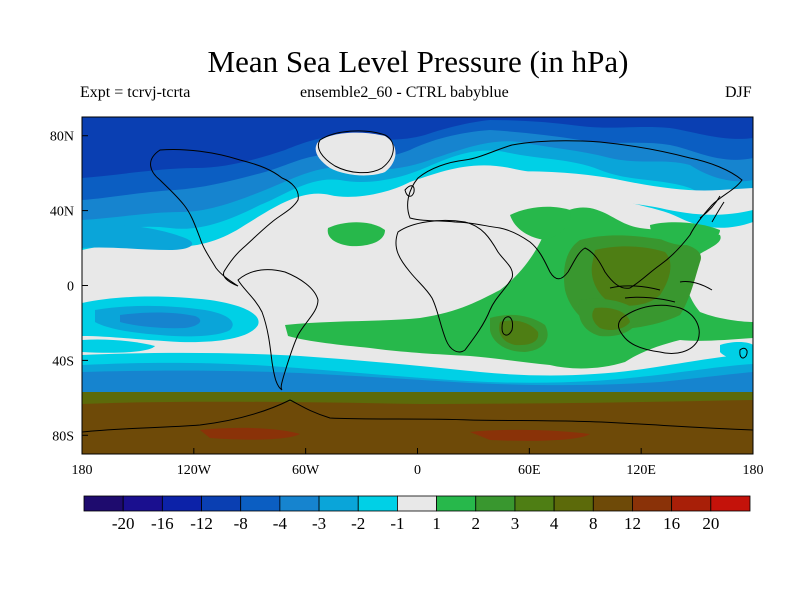  Describe the element at coordinates (671, 523) in the screenshot. I see `colorbar-label: 16` at that location.